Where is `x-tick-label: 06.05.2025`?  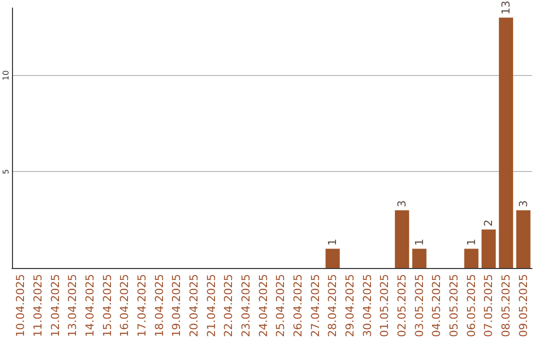
x-tick-label: 06.05.2025 is located at coordinates (471, 306).